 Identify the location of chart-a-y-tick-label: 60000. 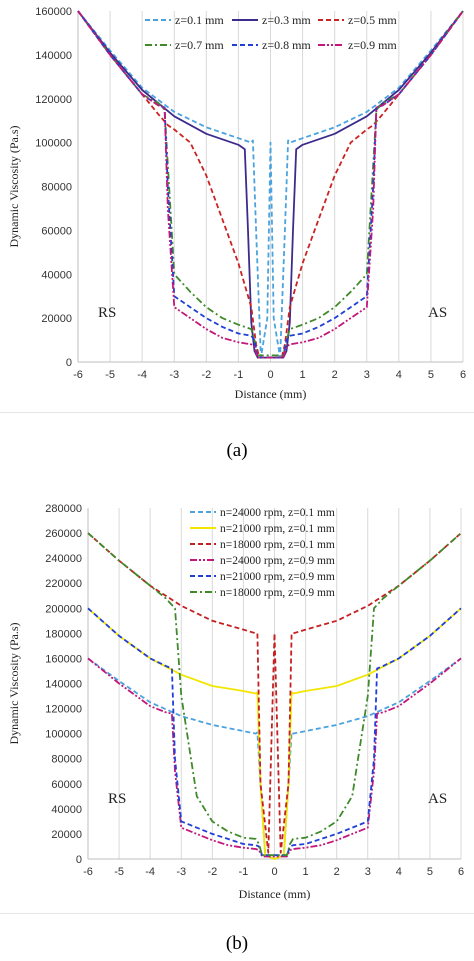
(56, 231).